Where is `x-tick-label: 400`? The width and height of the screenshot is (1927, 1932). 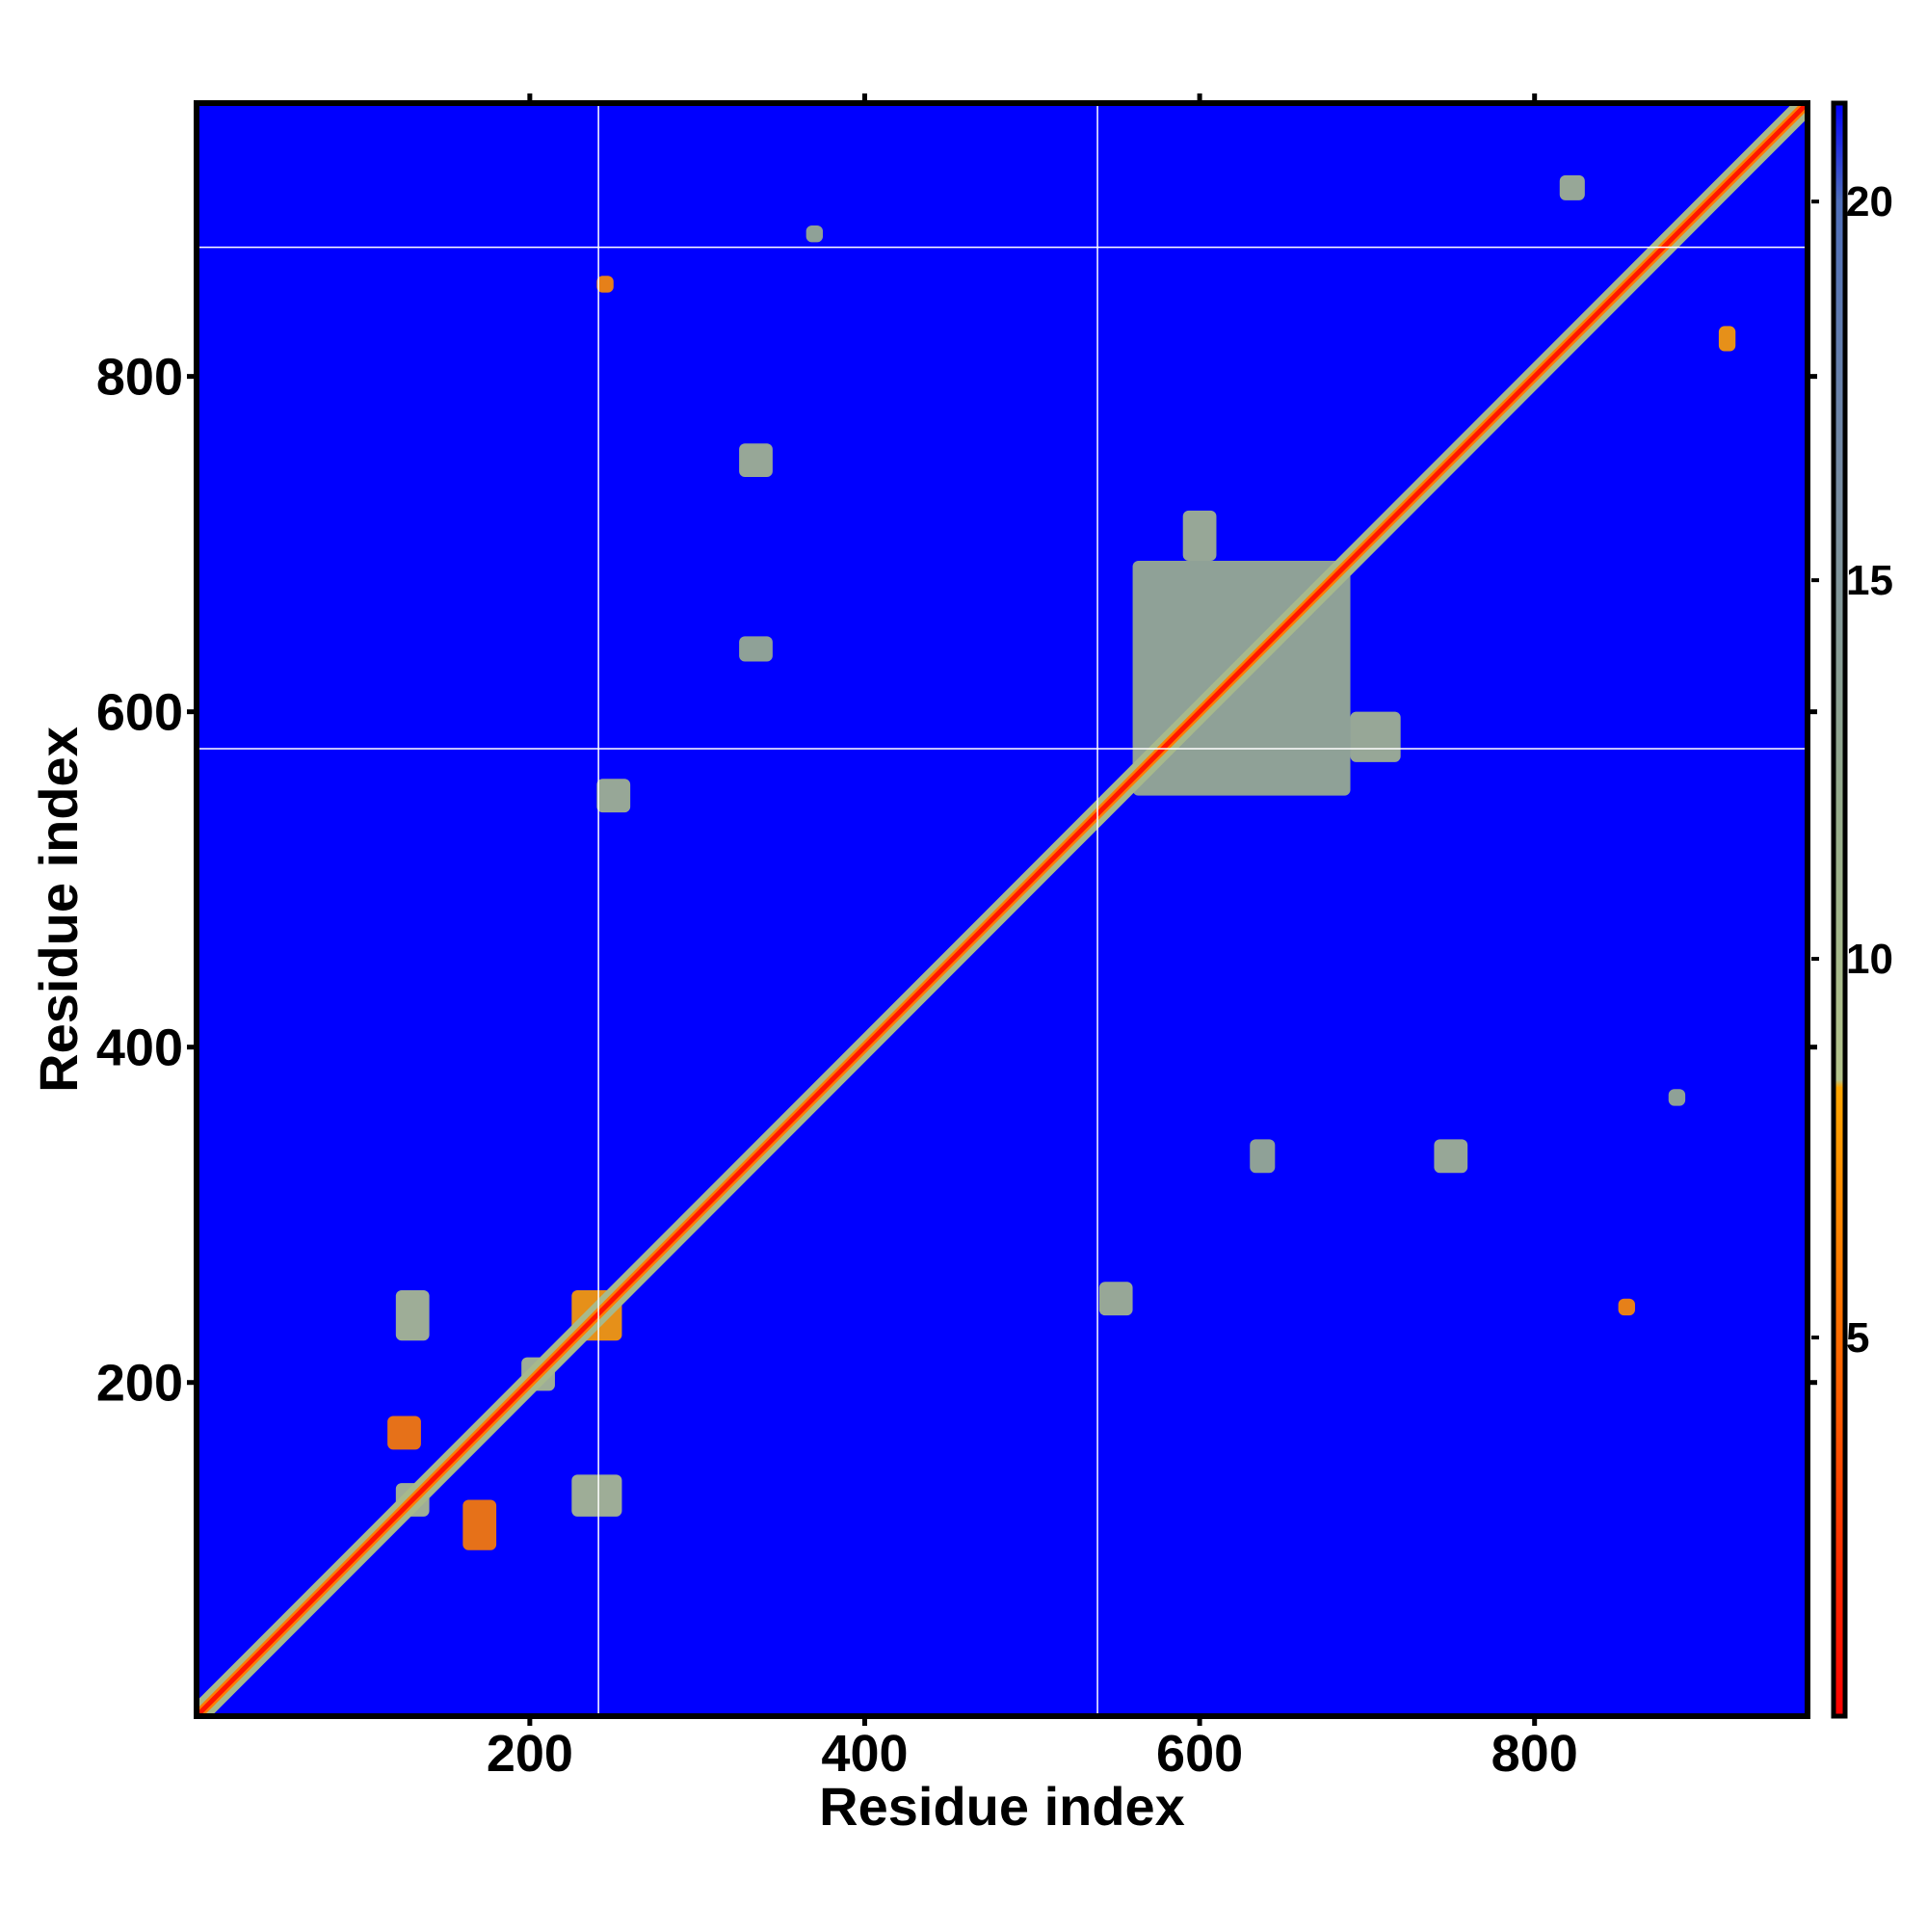
x-tick-label: 400 is located at coordinates (864, 1754).